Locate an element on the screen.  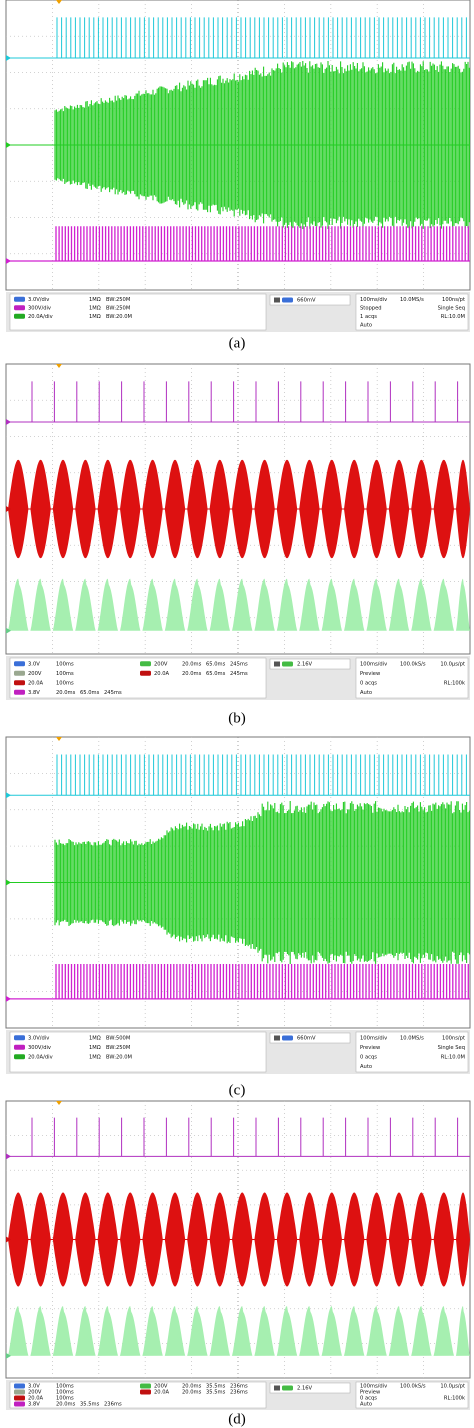
timebase-setting: 100.0kS/s is located at coordinates (413, 664).